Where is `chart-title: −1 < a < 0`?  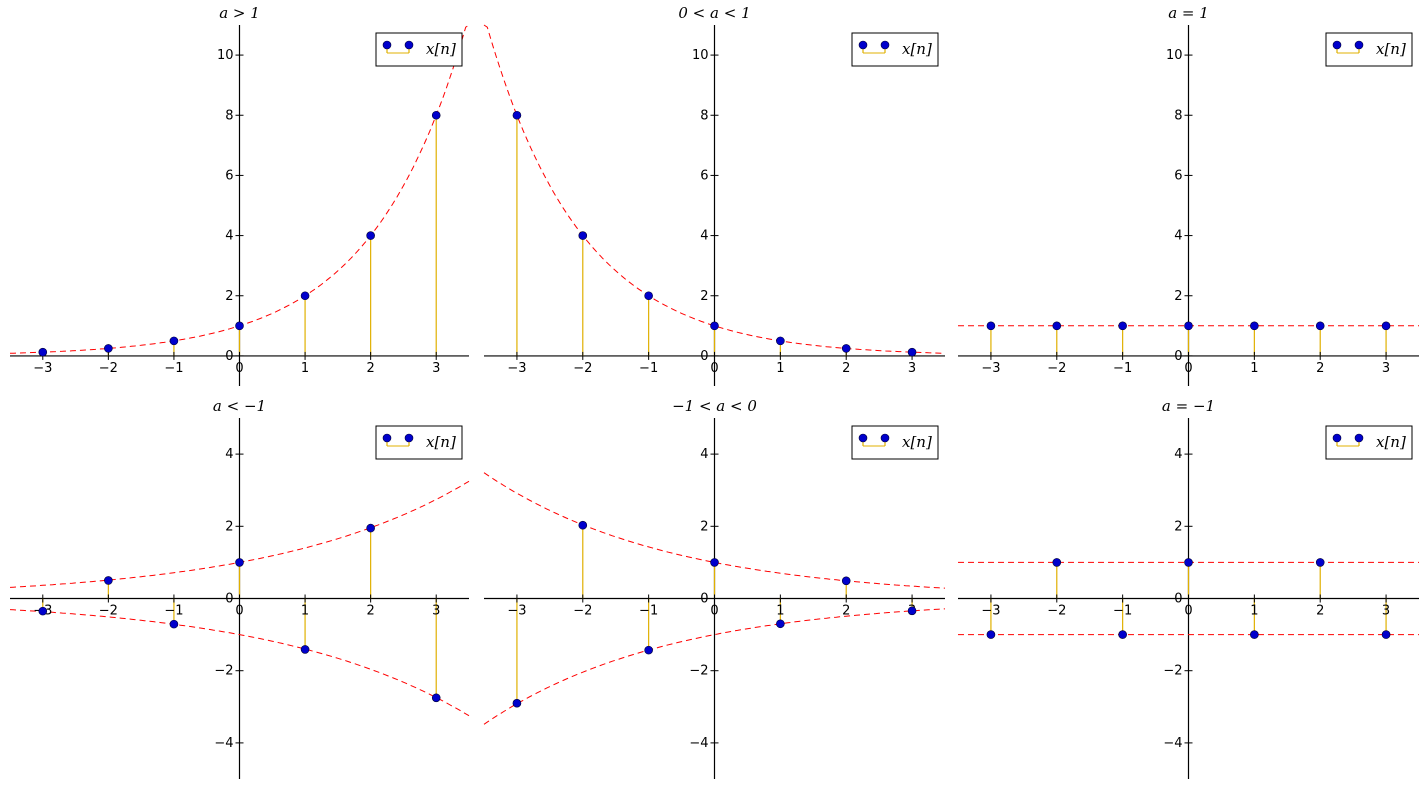 chart-title: −1 < a < 0 is located at coordinates (714, 406).